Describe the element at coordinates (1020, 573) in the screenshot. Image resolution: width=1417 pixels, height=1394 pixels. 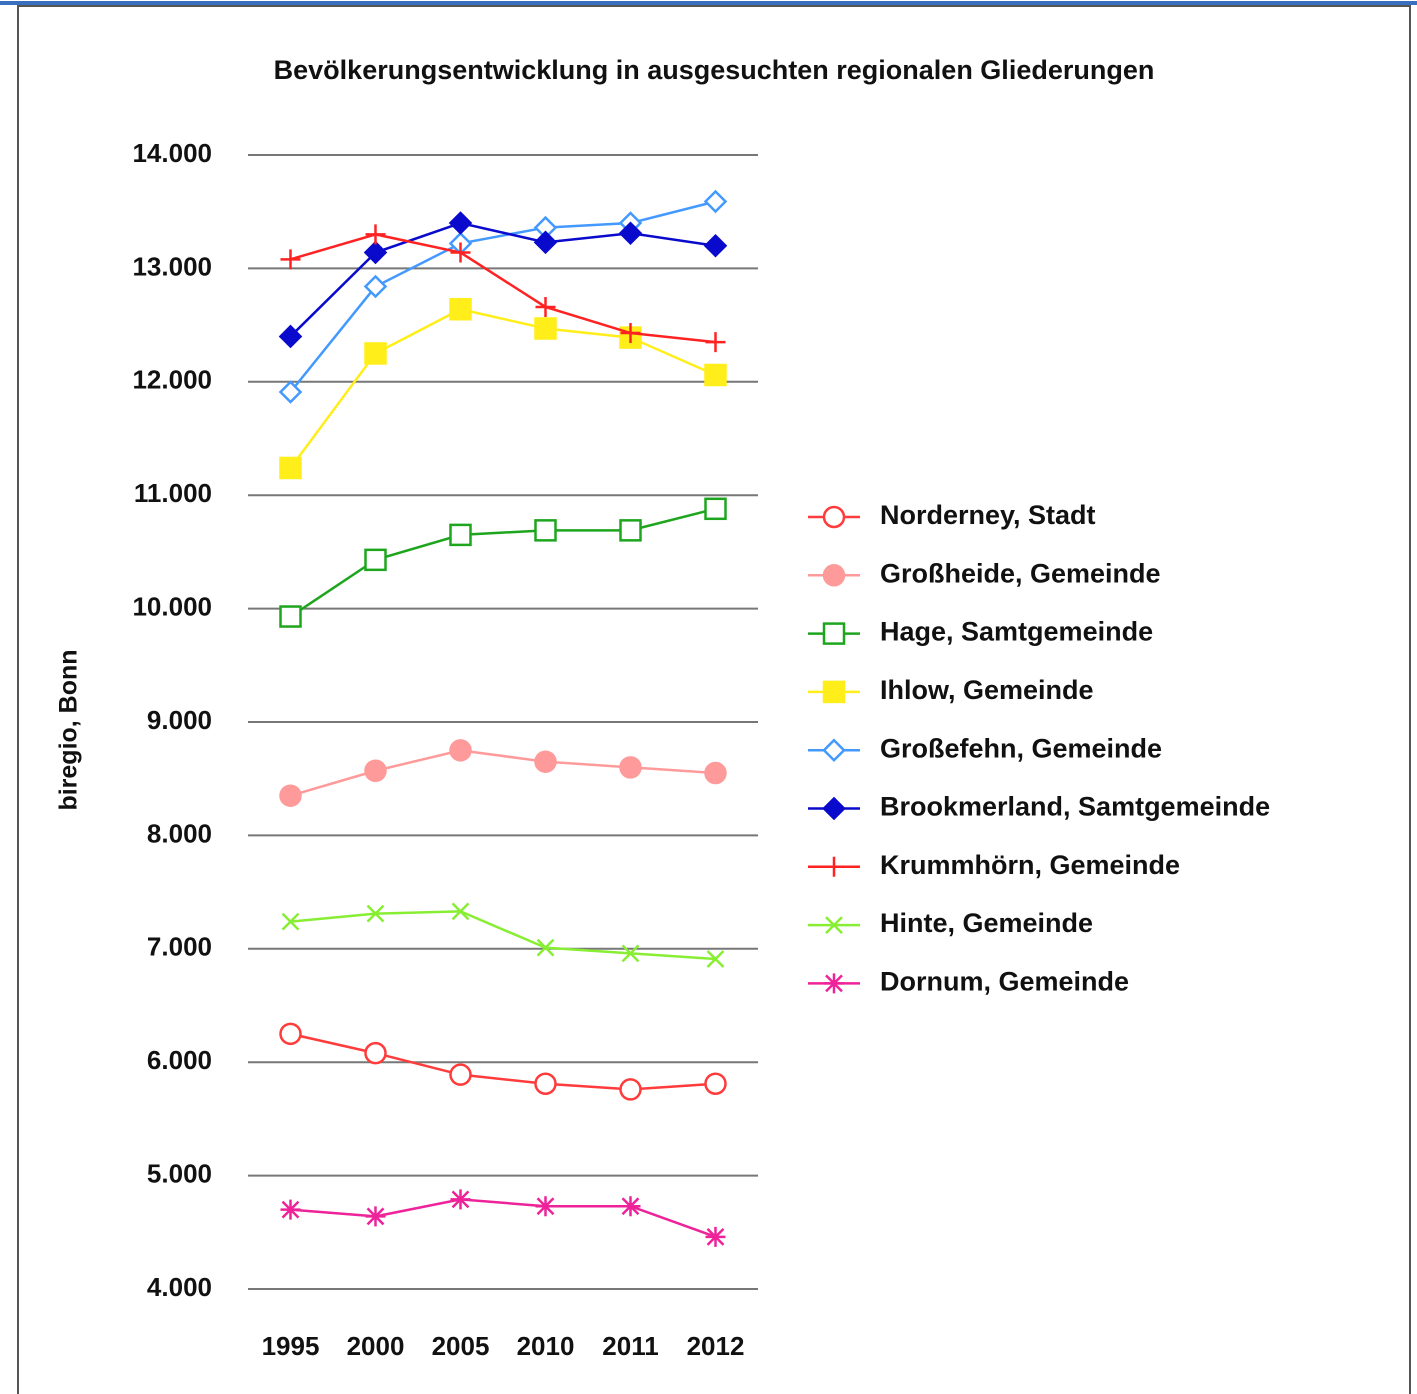
I see `legend-label: Großheide, Gemeinde` at that location.